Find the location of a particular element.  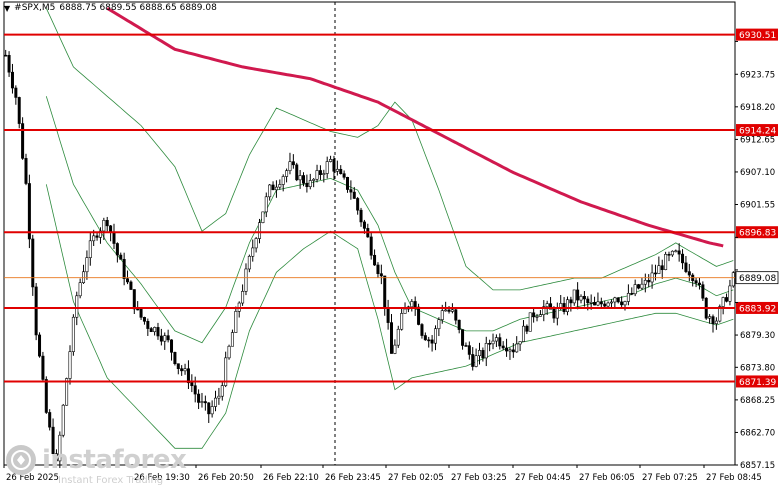

x-tick-label: 26 Feb 19:30 is located at coordinates (162, 478).